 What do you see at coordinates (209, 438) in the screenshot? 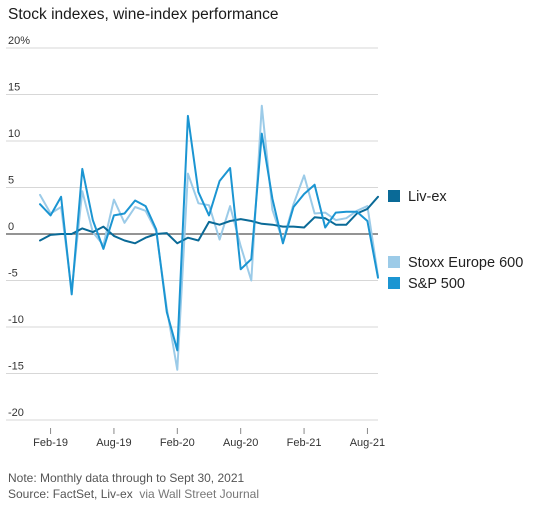
I see `x-axis-ticks: Feb-19 Aug-19 Feb-20 Aug-20 Feb-21 Aug-21` at bounding box center [209, 438].